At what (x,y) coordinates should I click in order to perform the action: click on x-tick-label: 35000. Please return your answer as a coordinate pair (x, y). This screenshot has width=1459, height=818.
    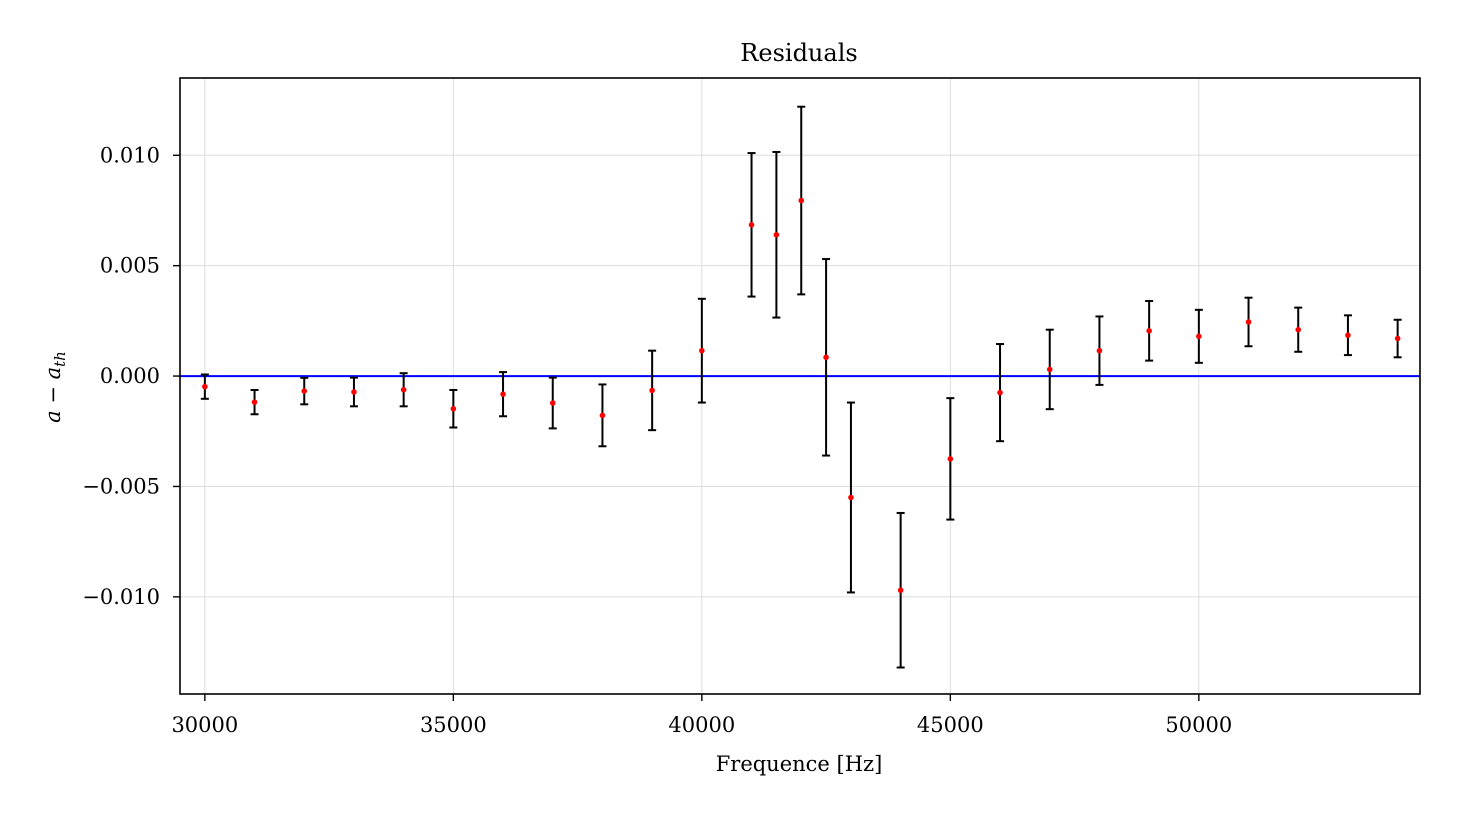
    Looking at the image, I should click on (453, 725).